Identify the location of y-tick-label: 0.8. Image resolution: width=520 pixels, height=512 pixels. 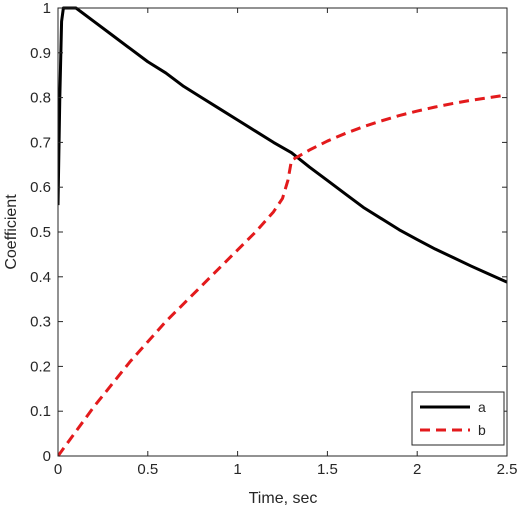
(40, 98).